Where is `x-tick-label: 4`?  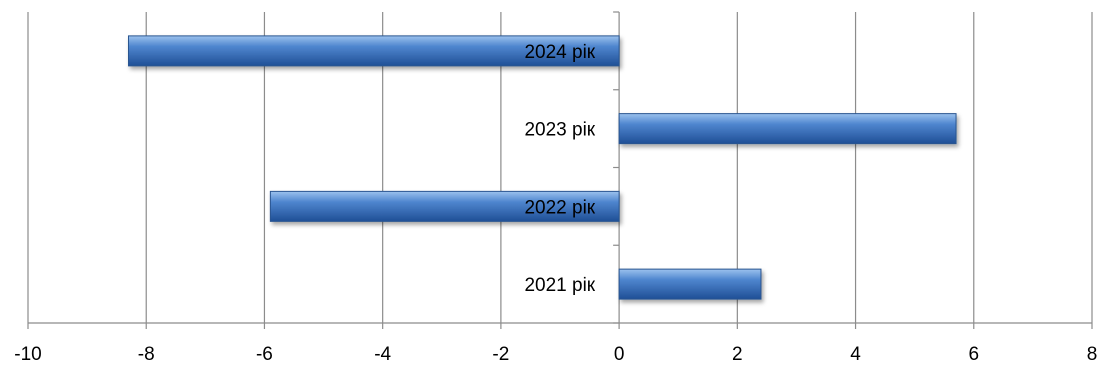 x-tick-label: 4 is located at coordinates (855, 354).